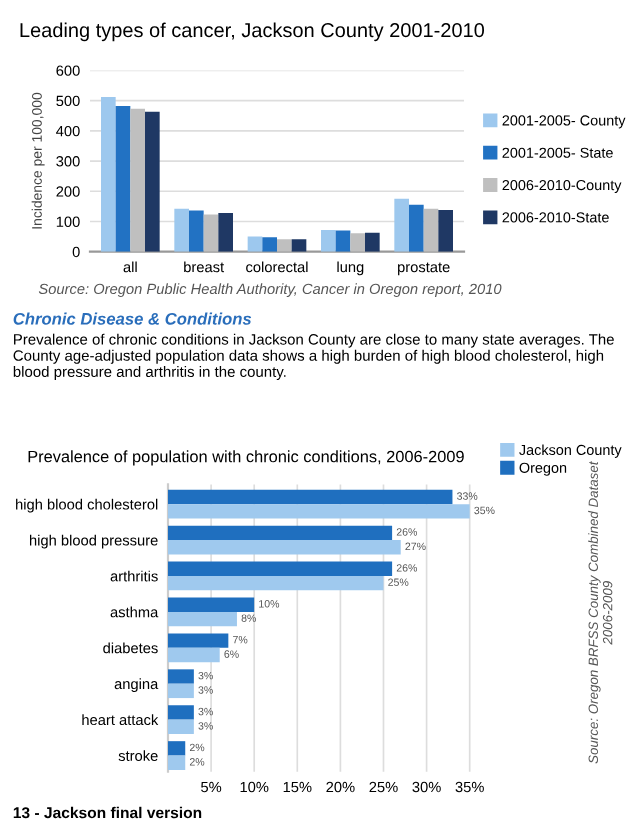  What do you see at coordinates (132, 318) in the screenshot?
I see `text: Chronic Disease & Conditions` at bounding box center [132, 318].